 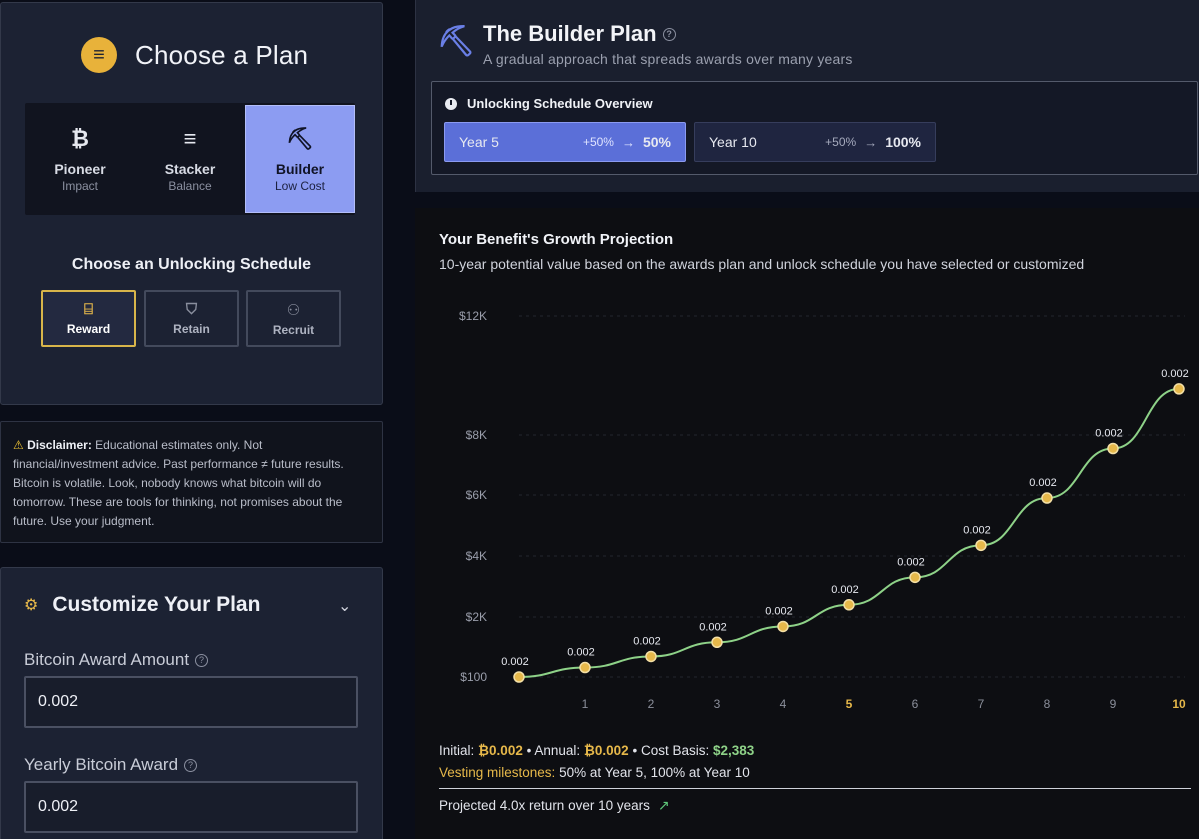 What do you see at coordinates (345, 606) in the screenshot?
I see `chevron-down-icon: ⌄` at bounding box center [345, 606].